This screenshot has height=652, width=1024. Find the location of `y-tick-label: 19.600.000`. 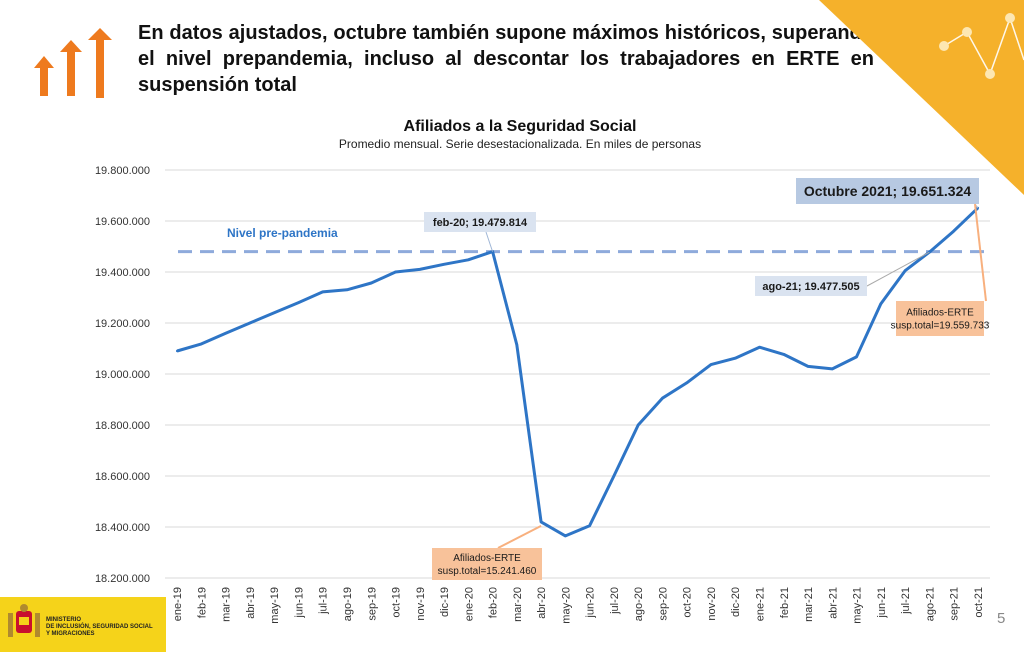

y-tick-label: 19.600.000 is located at coordinates (122, 222).